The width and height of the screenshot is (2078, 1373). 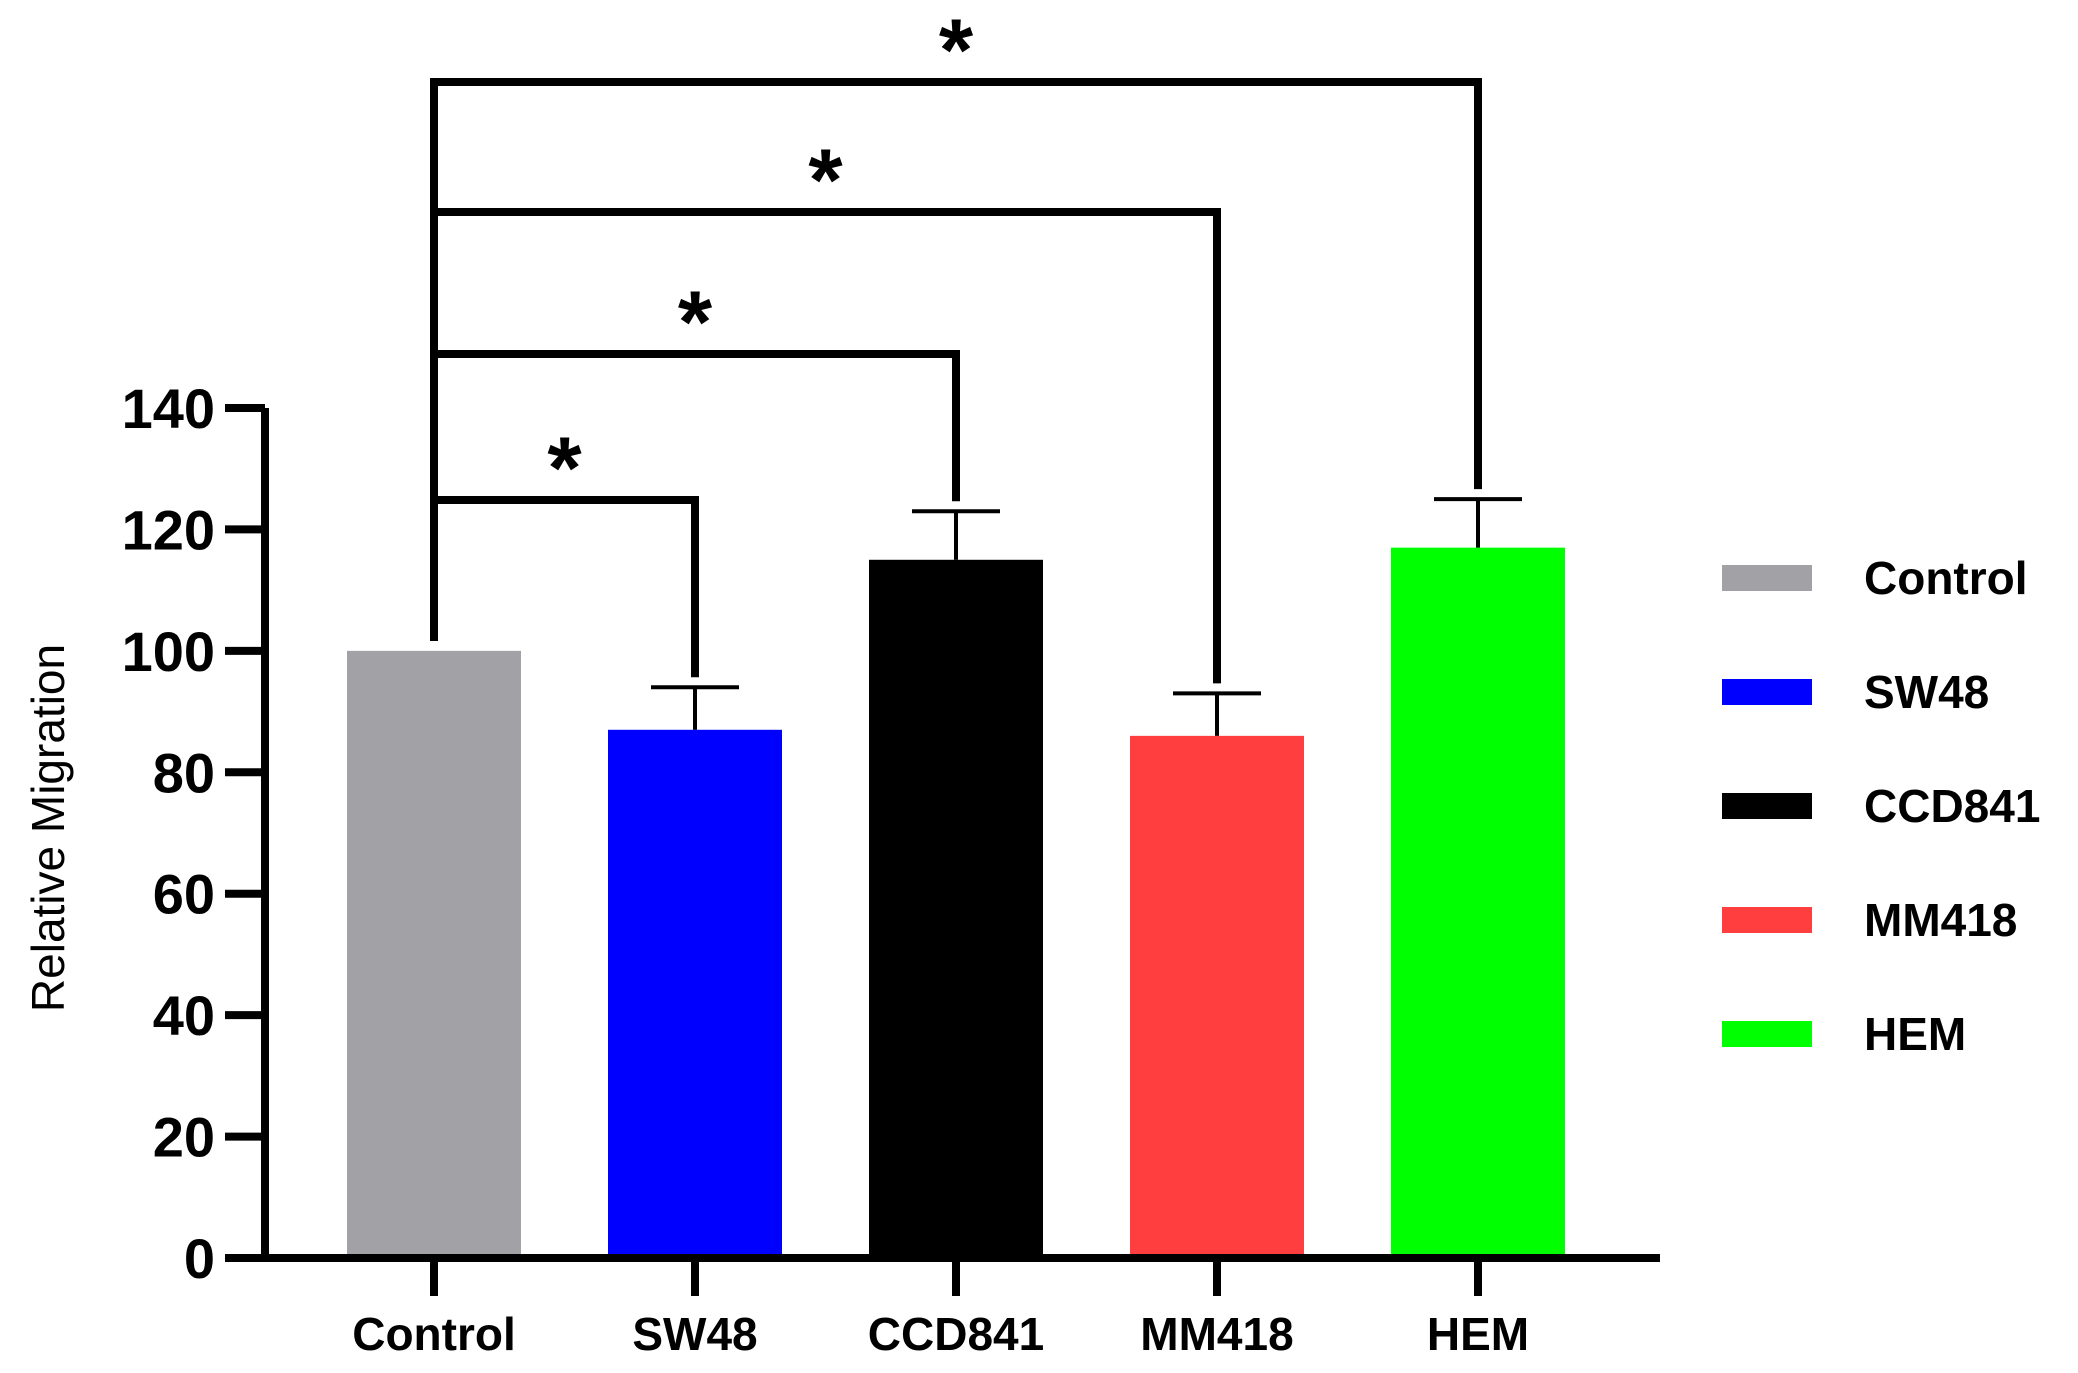 I want to click on bar-mm418, so click(x=1217, y=996).